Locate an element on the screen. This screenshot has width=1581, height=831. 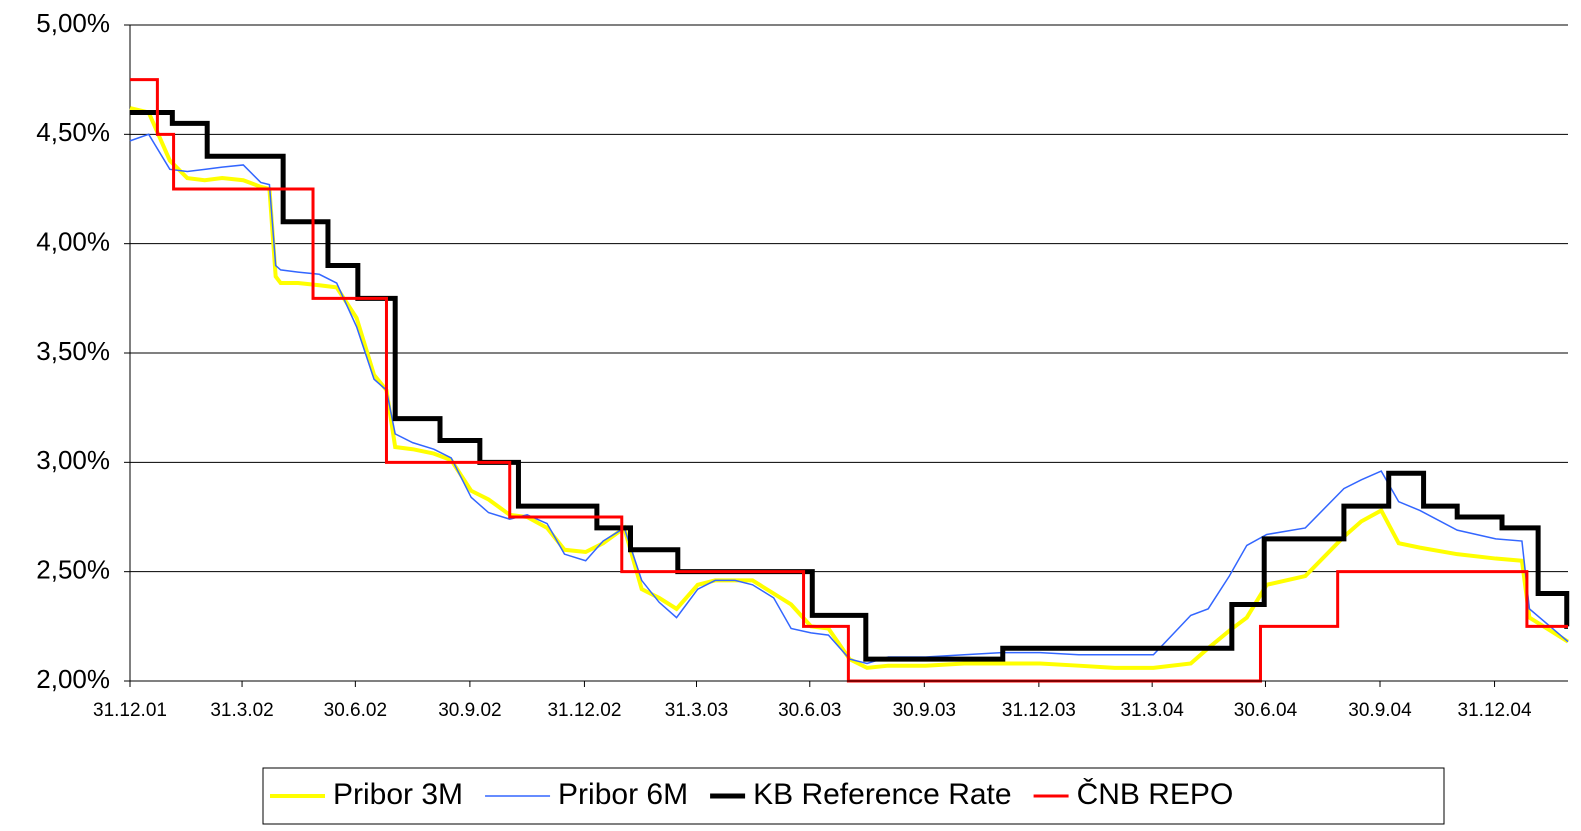
legend-label: ČNB REPO is located at coordinates (1155, 794).